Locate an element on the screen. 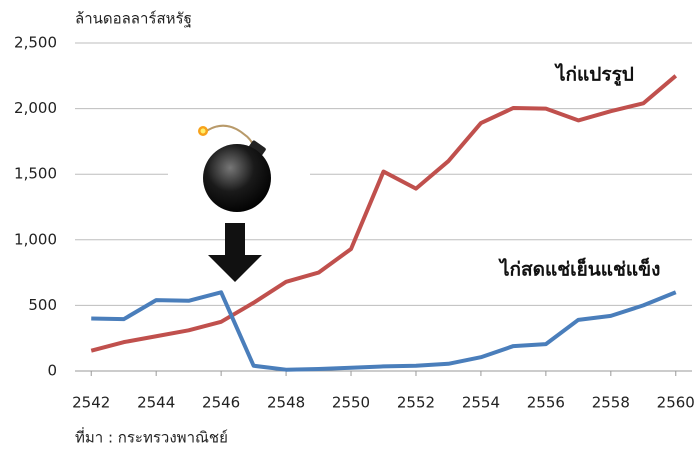 The image size is (699, 452). arrow-icon is located at coordinates (235, 252).